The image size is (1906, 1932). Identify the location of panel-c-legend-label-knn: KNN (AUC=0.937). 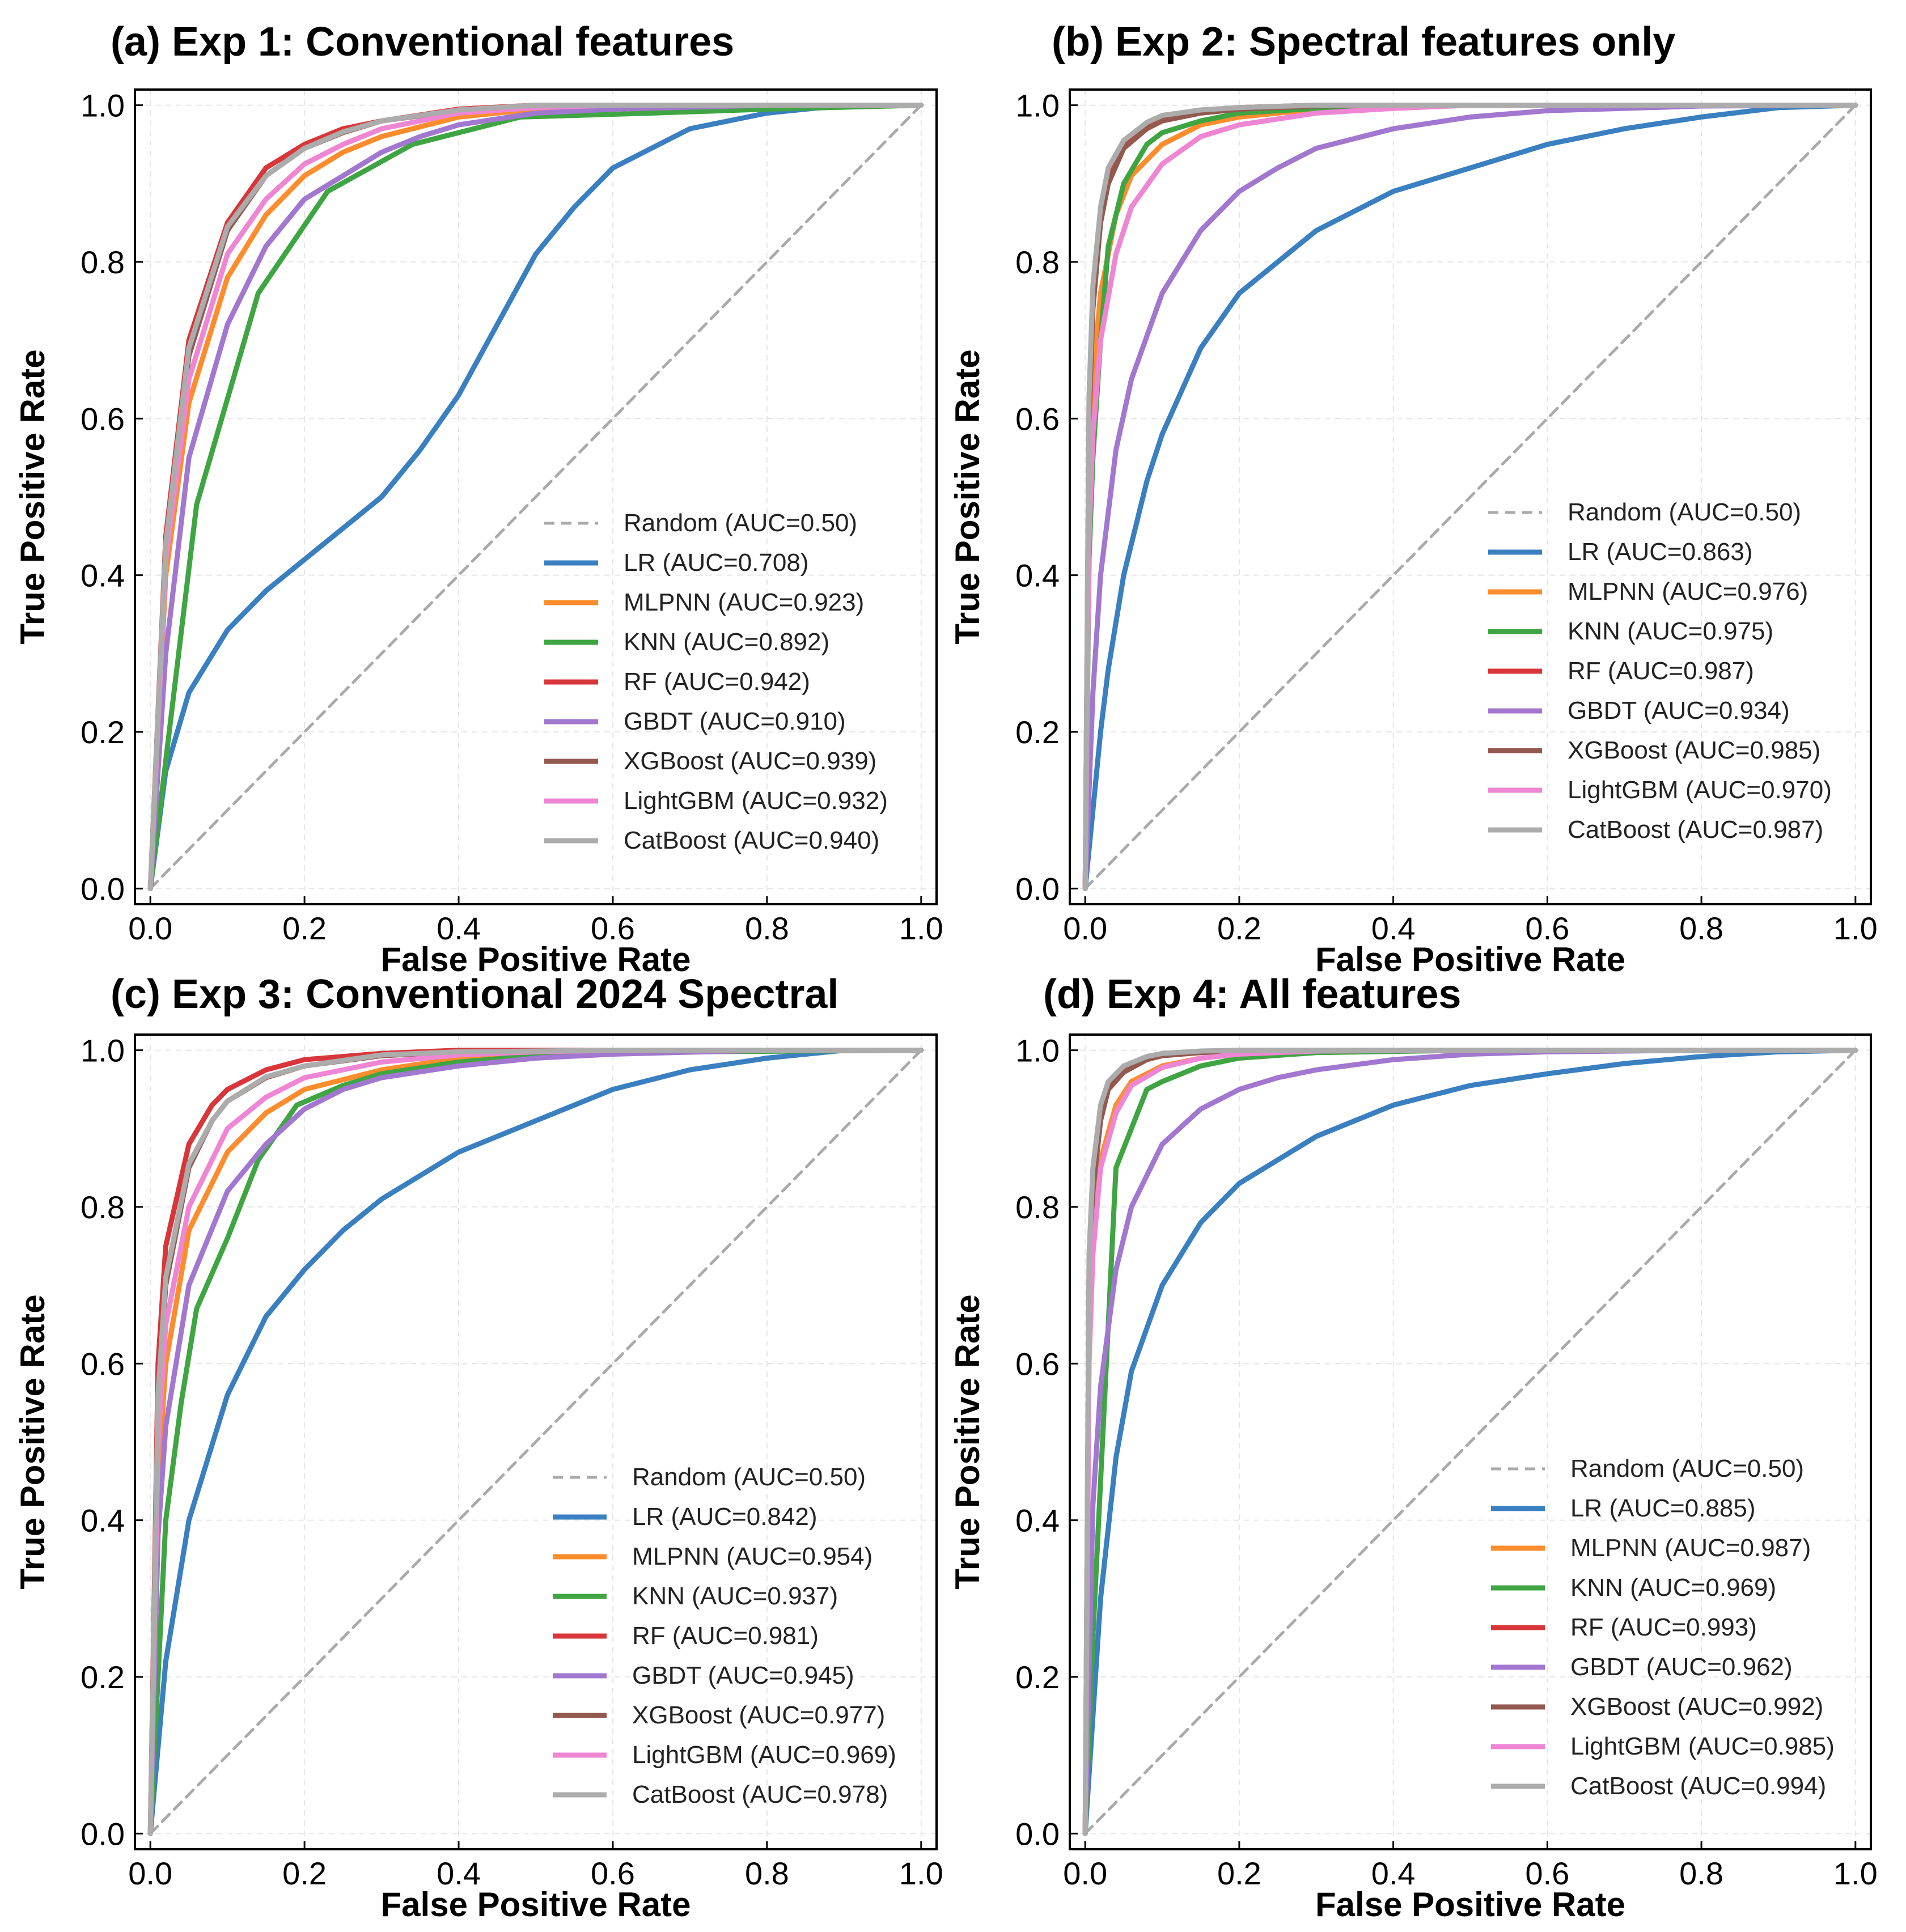
(735, 1596).